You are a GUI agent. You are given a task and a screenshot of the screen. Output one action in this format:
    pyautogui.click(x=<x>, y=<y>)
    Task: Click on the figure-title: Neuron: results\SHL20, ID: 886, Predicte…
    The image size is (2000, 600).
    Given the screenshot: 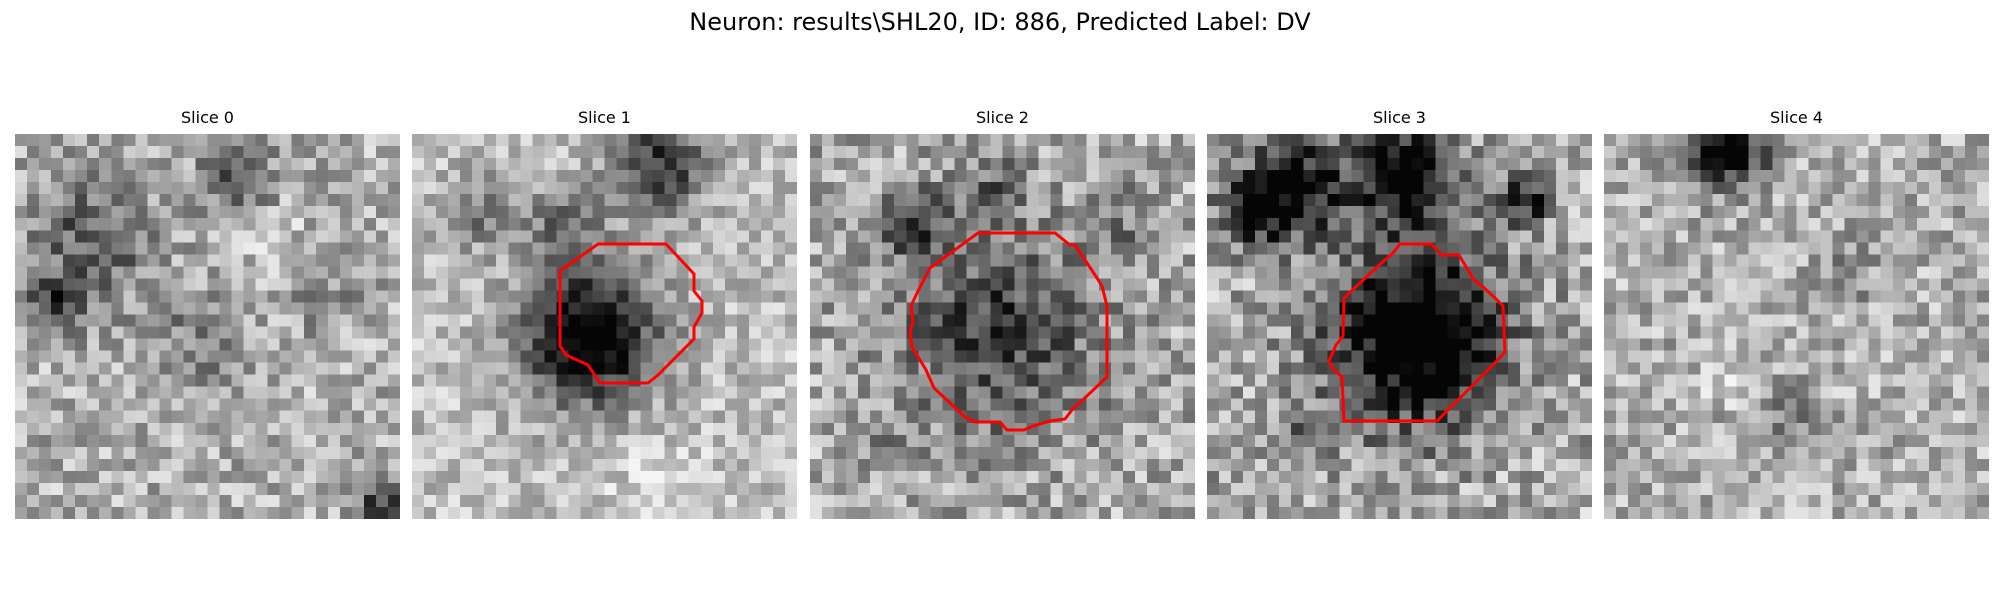 What is the action you would take?
    pyautogui.click(x=1000, y=22)
    